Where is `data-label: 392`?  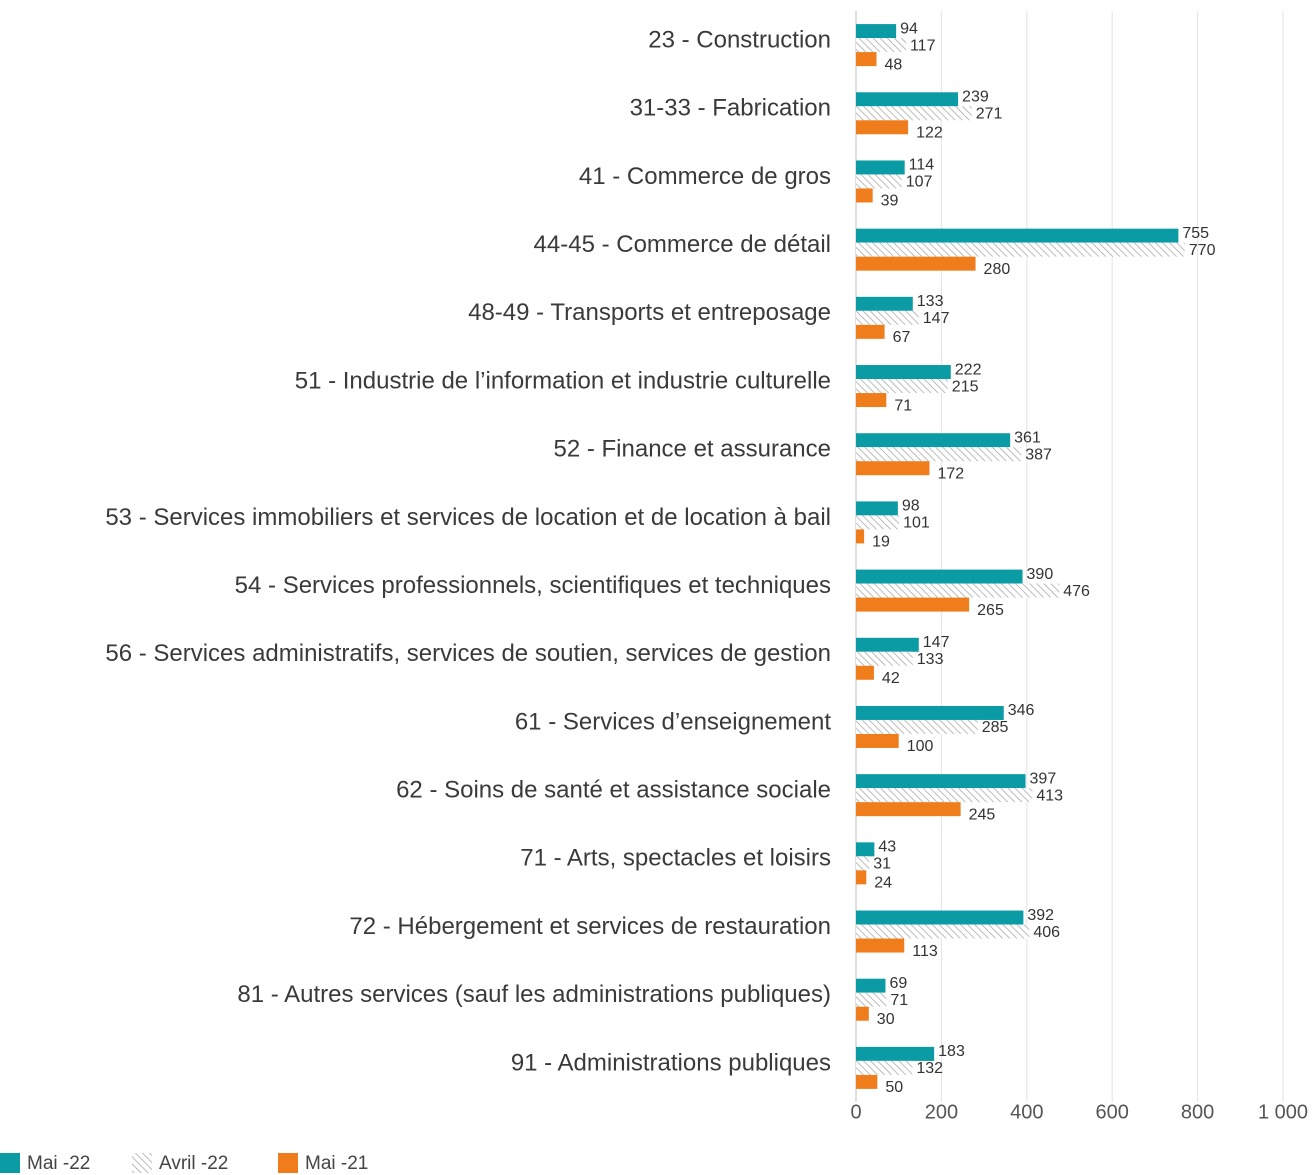
data-label: 392 is located at coordinates (1040, 915).